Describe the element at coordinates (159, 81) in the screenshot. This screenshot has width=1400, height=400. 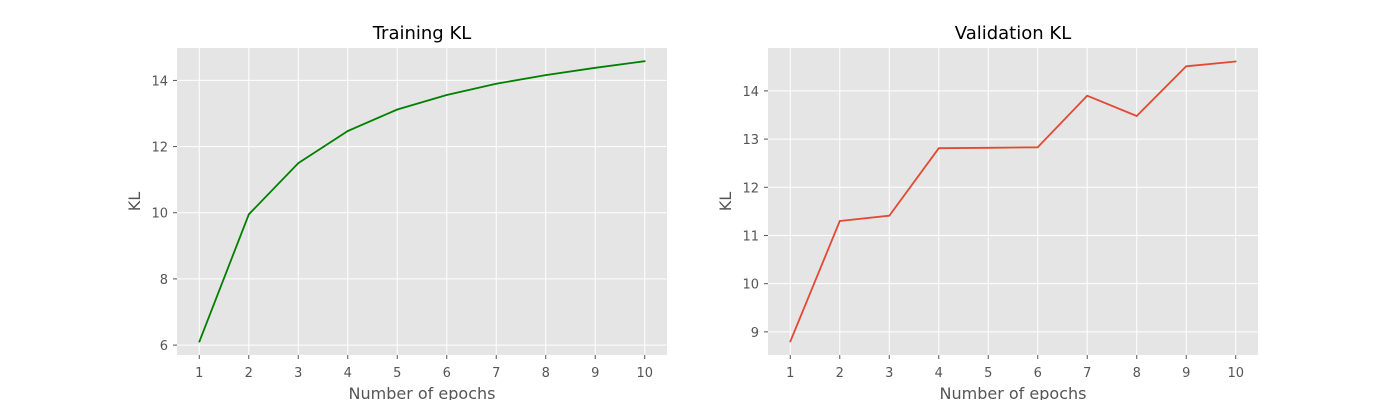
I see `training-y-tick-label: 14` at that location.